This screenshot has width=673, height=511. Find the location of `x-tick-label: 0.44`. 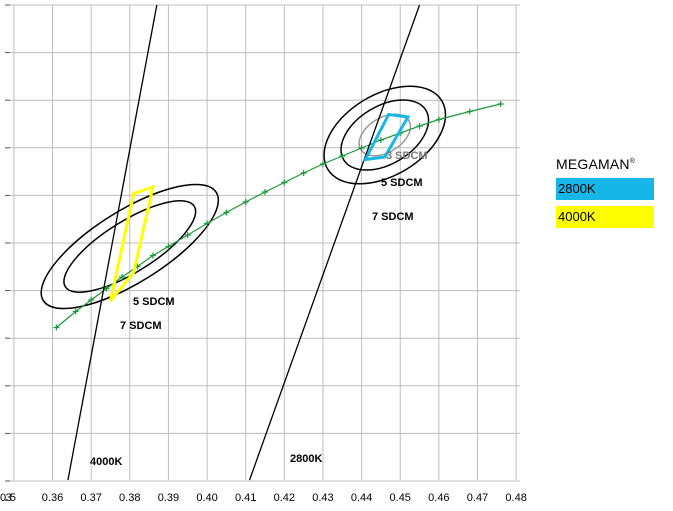

x-tick-label: 0.44 is located at coordinates (361, 498).